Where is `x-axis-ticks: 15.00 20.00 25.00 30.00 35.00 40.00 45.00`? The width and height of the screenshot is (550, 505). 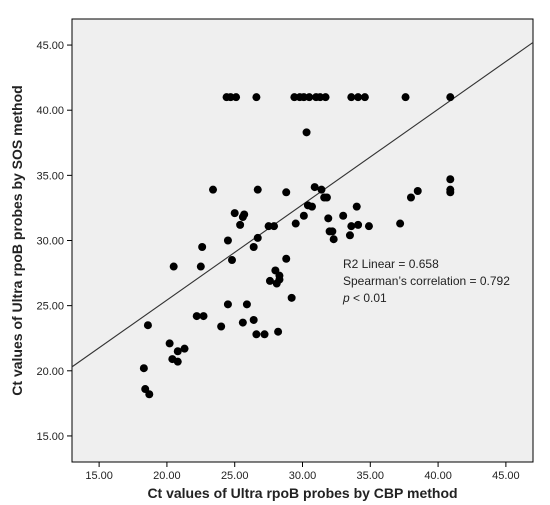 x-axis-ticks: 15.00 20.00 25.00 30.00 35.00 40.00 45.00 is located at coordinates (302, 472).